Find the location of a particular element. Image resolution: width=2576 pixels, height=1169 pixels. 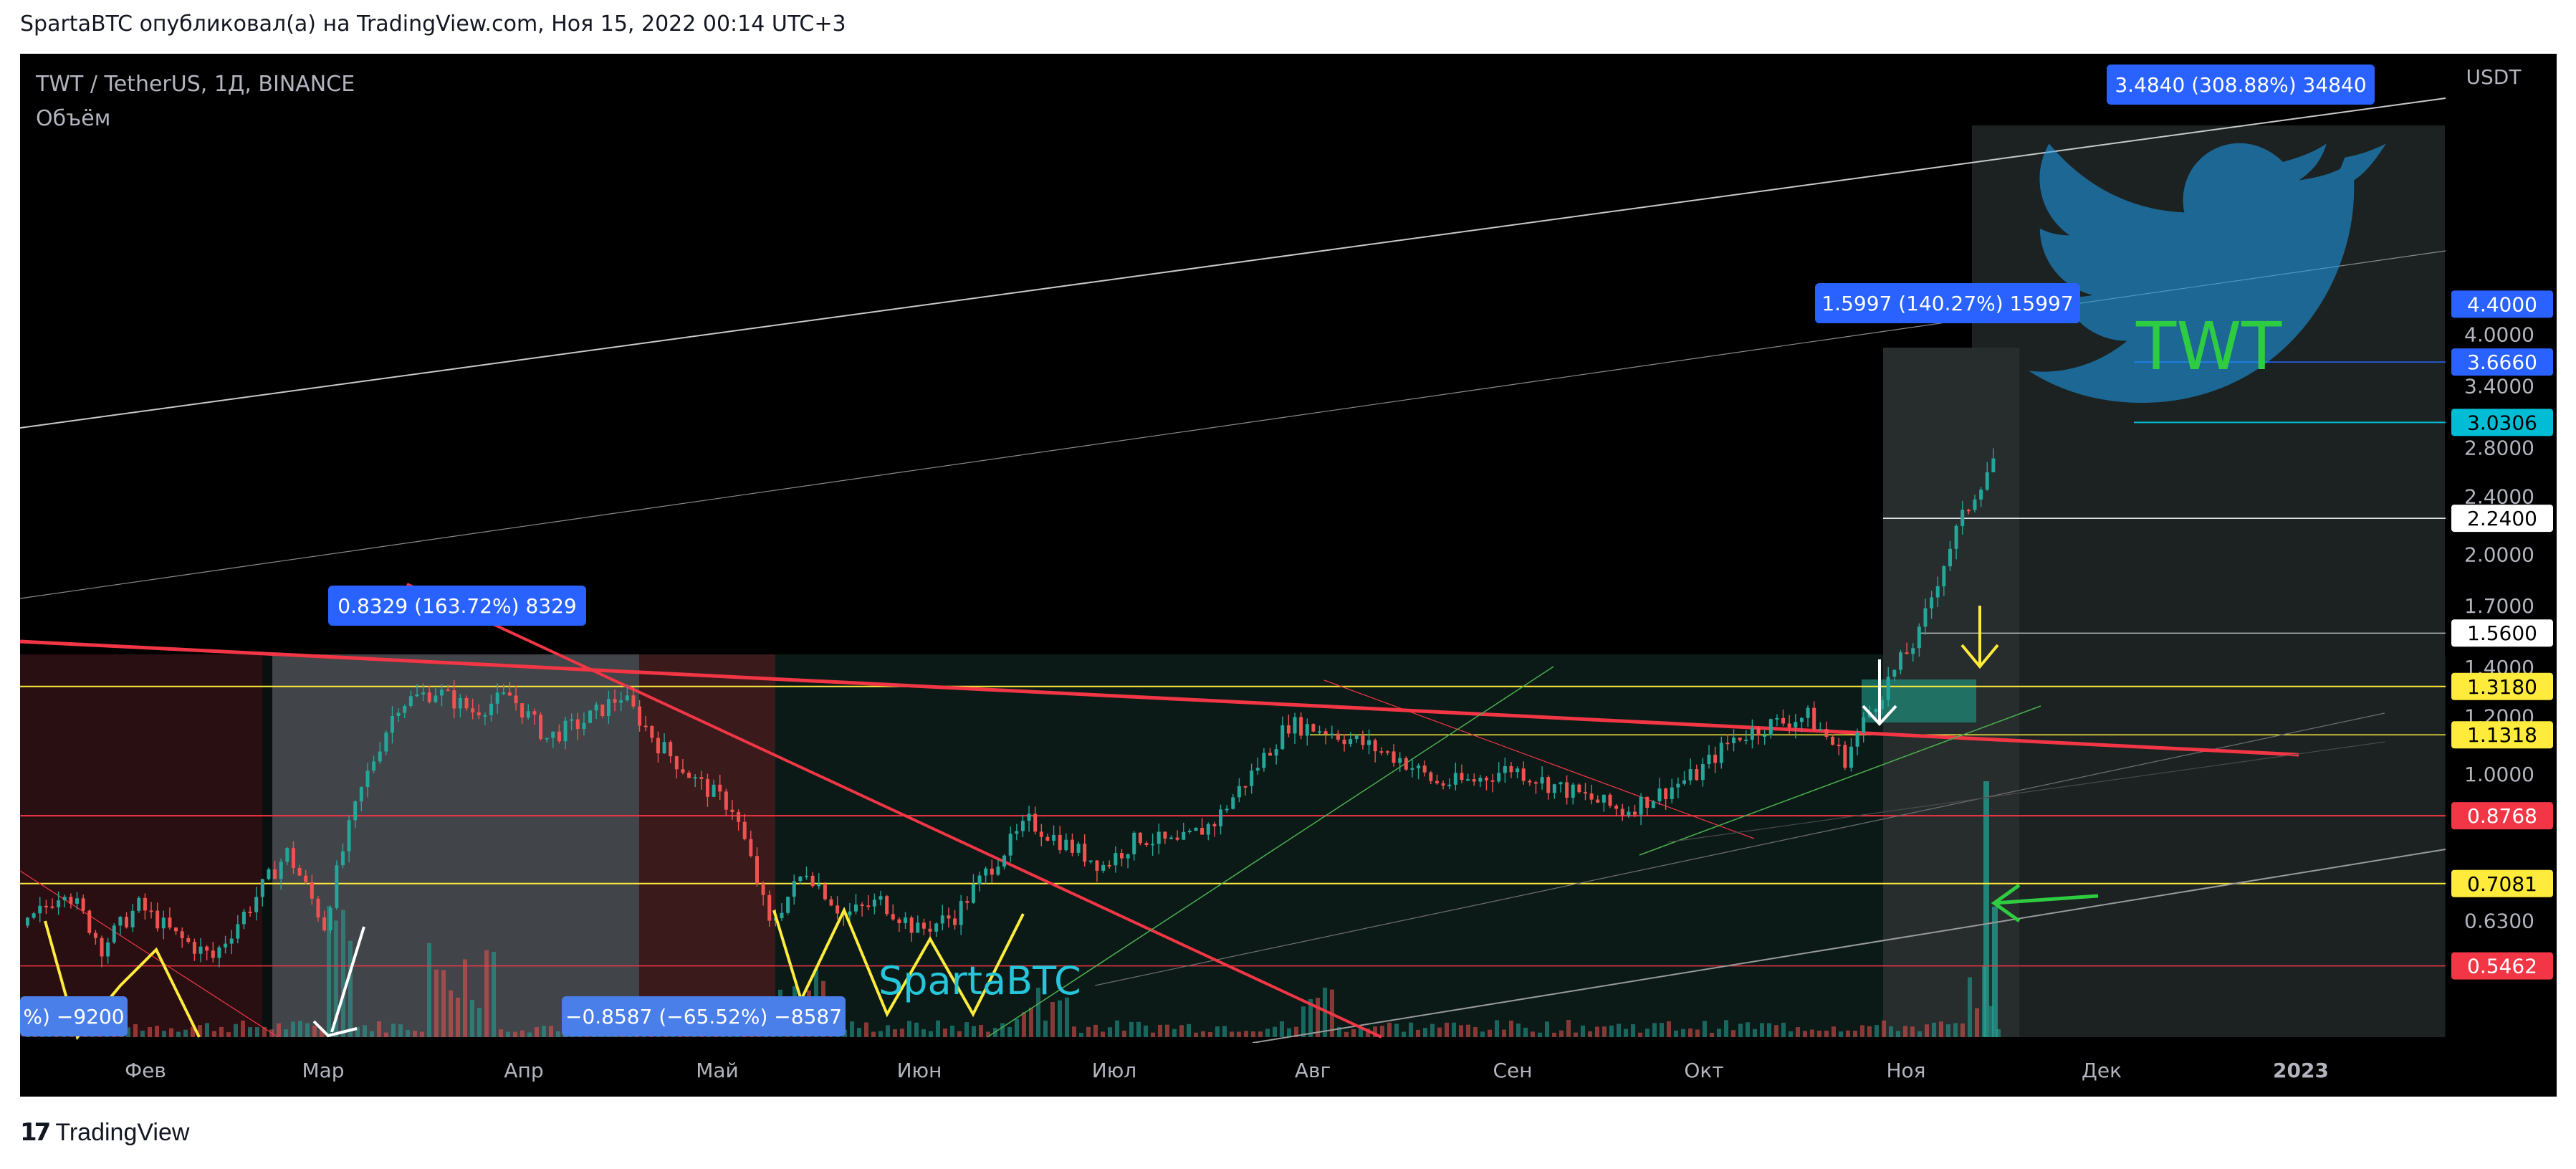

time-tick-label: 2023 is located at coordinates (2301, 1070).